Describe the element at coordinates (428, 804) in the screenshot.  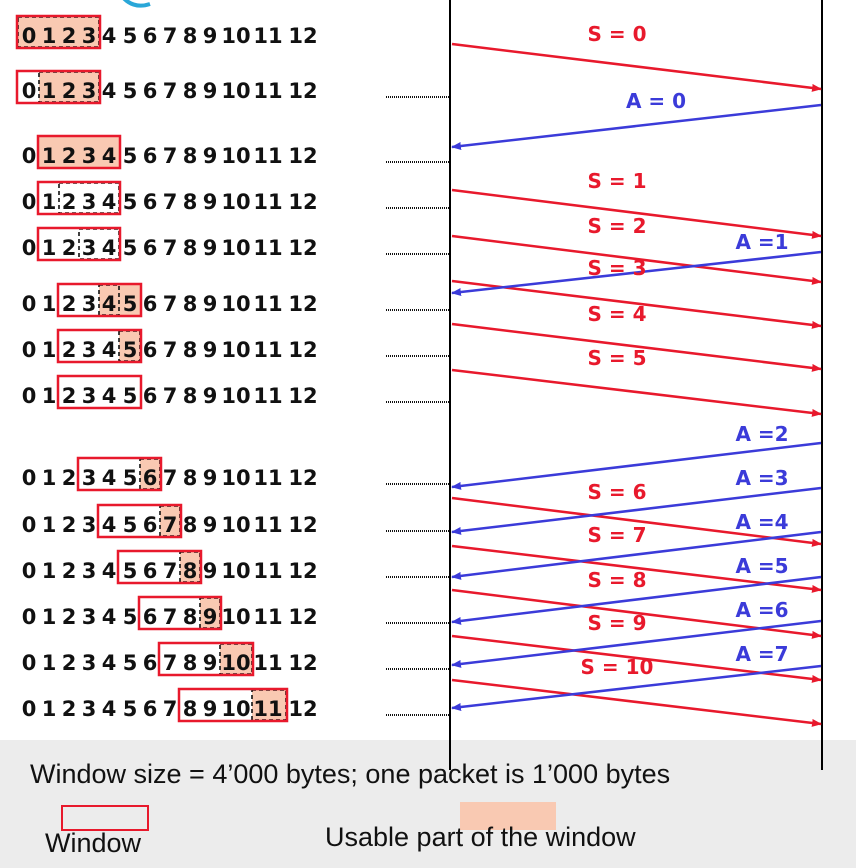
I see `legend-footer` at that location.